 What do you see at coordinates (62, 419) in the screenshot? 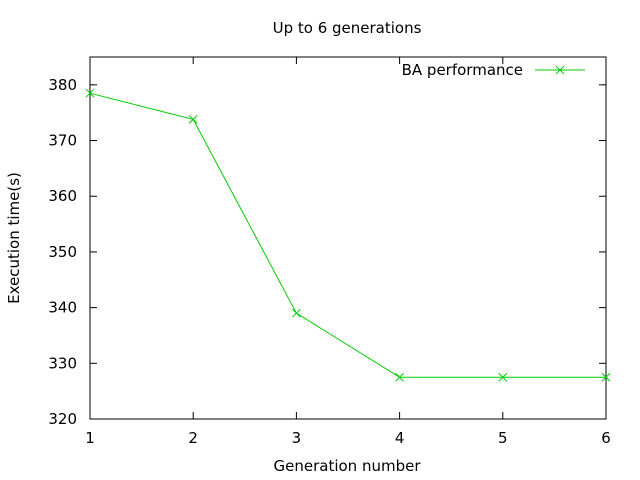
I see `y-tick-label: 320` at bounding box center [62, 419].